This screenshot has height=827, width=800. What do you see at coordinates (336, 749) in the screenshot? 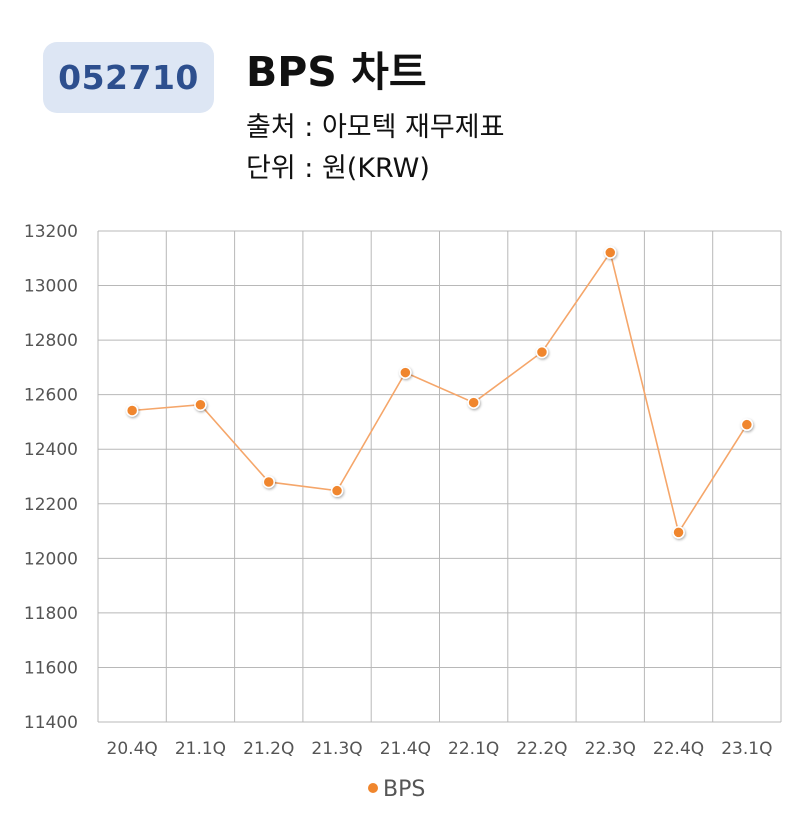
I see `x-tick-label: 21.3Q` at bounding box center [336, 749].